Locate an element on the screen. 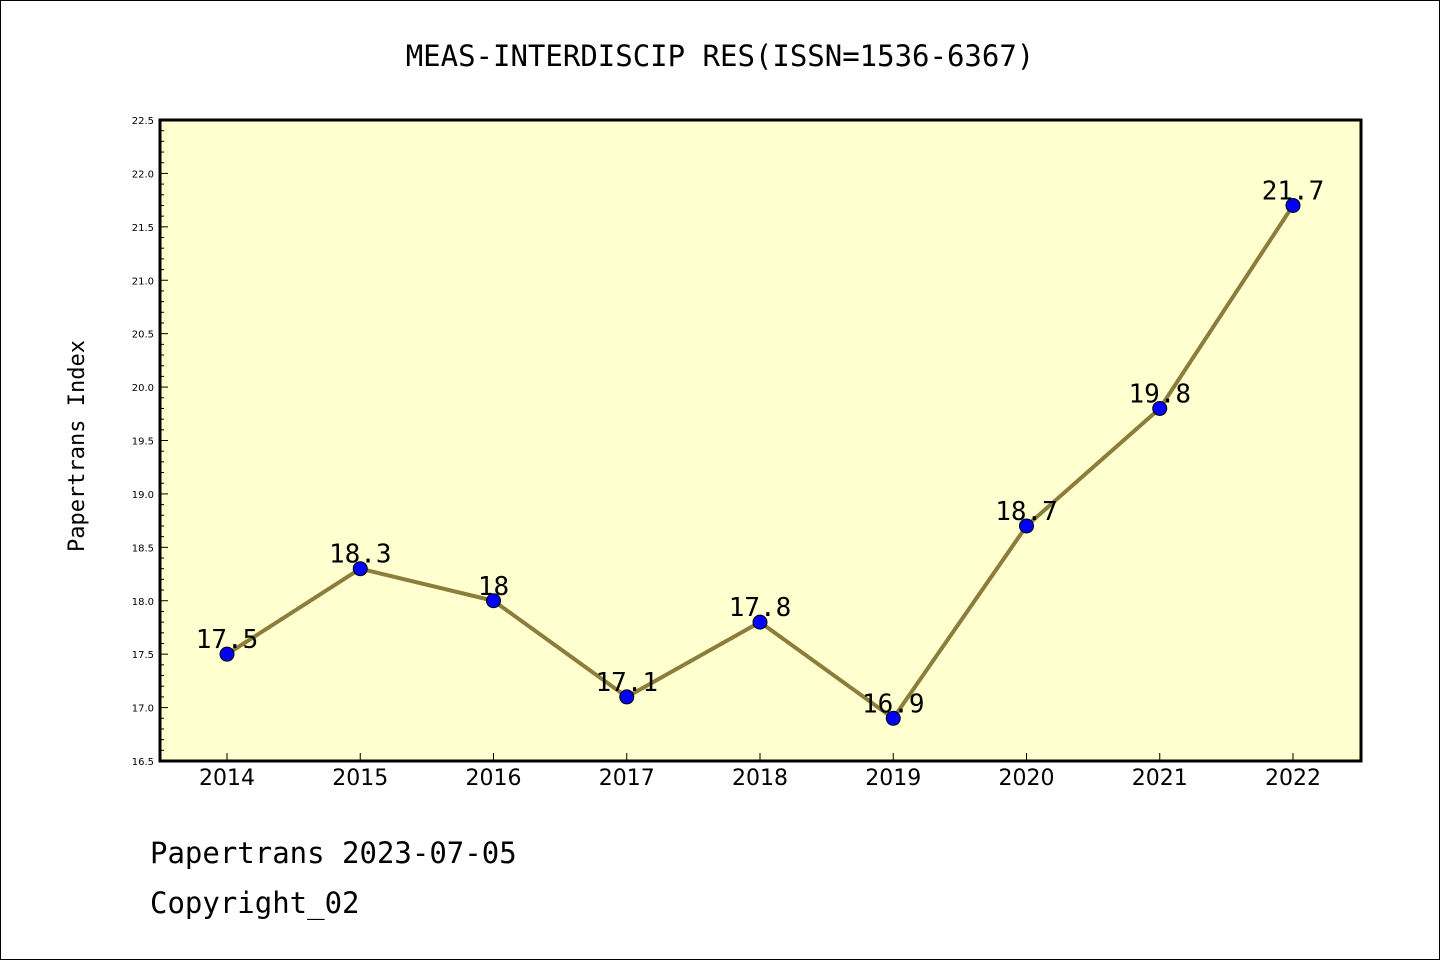 The width and height of the screenshot is (1440, 960). y-tick-label: 20.0 is located at coordinates (143, 388).